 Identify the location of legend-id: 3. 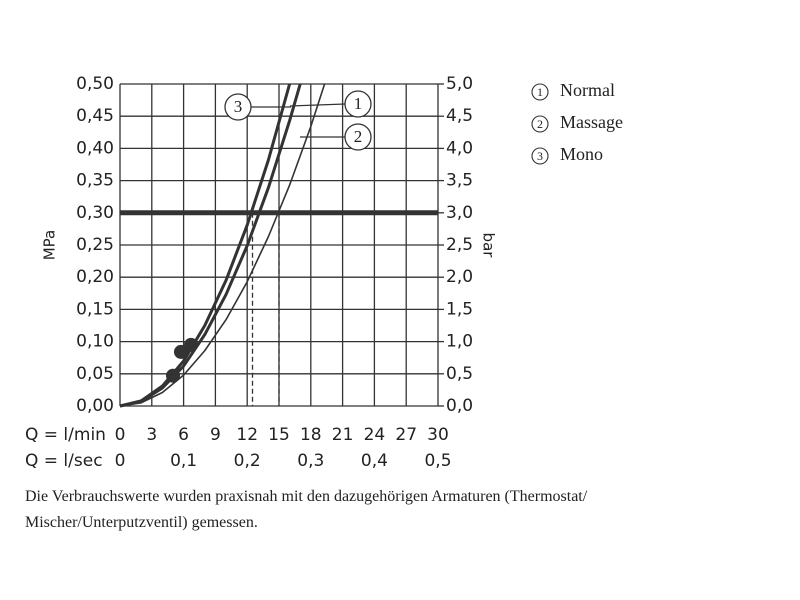
(540, 156).